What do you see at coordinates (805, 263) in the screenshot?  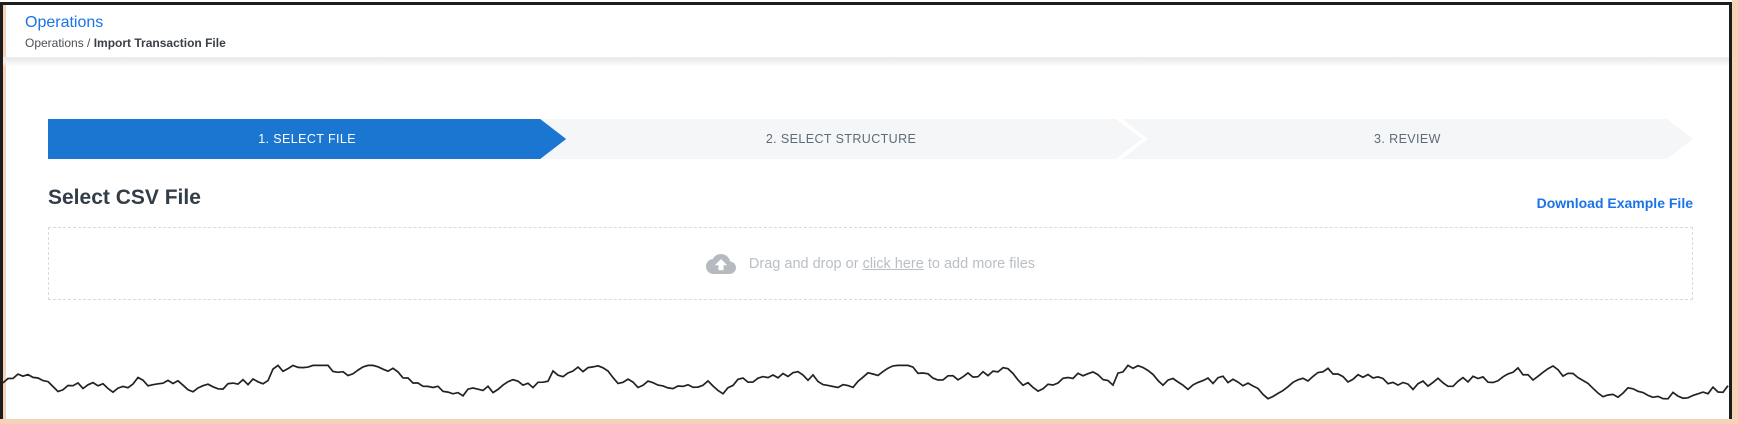 I see `dropzone-text-before: Drag and drop or` at bounding box center [805, 263].